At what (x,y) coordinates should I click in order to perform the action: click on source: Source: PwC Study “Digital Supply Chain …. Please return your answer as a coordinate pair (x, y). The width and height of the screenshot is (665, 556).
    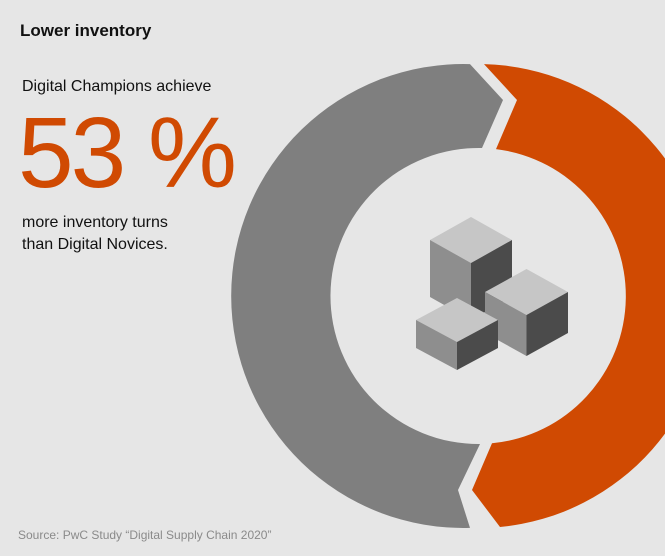
    Looking at the image, I should click on (144, 535).